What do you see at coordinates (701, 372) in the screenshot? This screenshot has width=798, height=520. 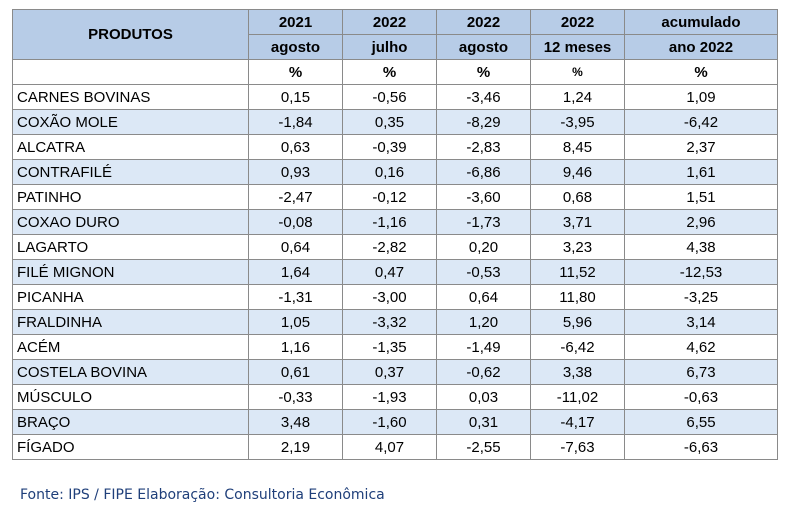 I see `value-cell: 6,73` at bounding box center [701, 372].